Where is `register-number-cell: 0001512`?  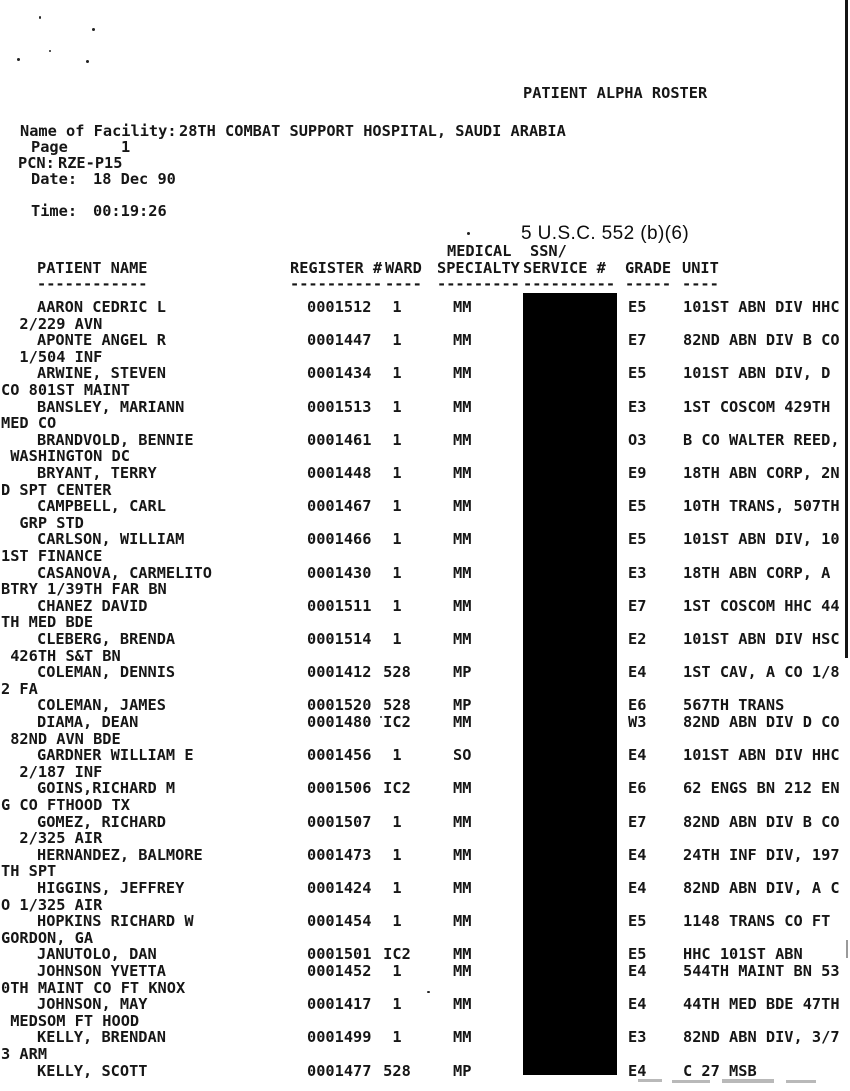 register-number-cell: 0001512 is located at coordinates (339, 307).